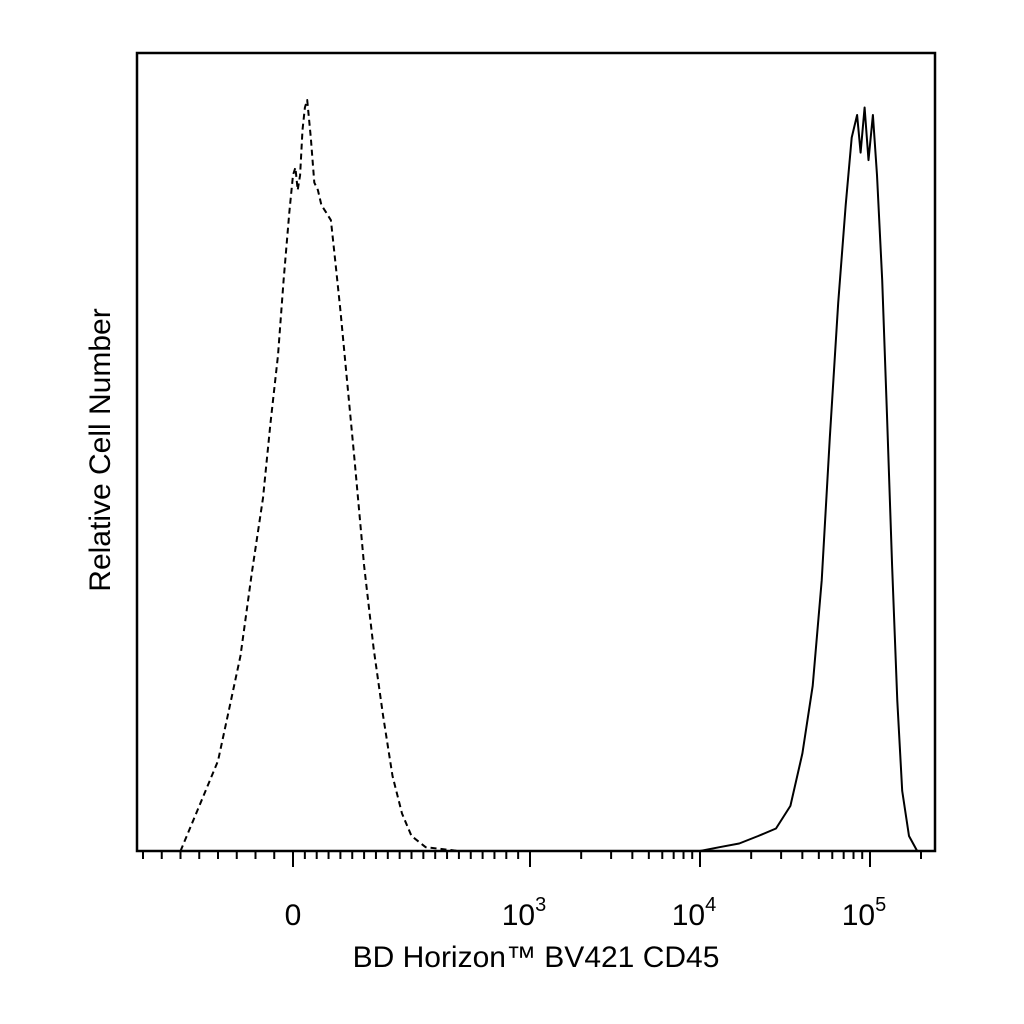 The height and width of the screenshot is (1024, 1024). I want to click on x-tick-label: 0, so click(293, 915).